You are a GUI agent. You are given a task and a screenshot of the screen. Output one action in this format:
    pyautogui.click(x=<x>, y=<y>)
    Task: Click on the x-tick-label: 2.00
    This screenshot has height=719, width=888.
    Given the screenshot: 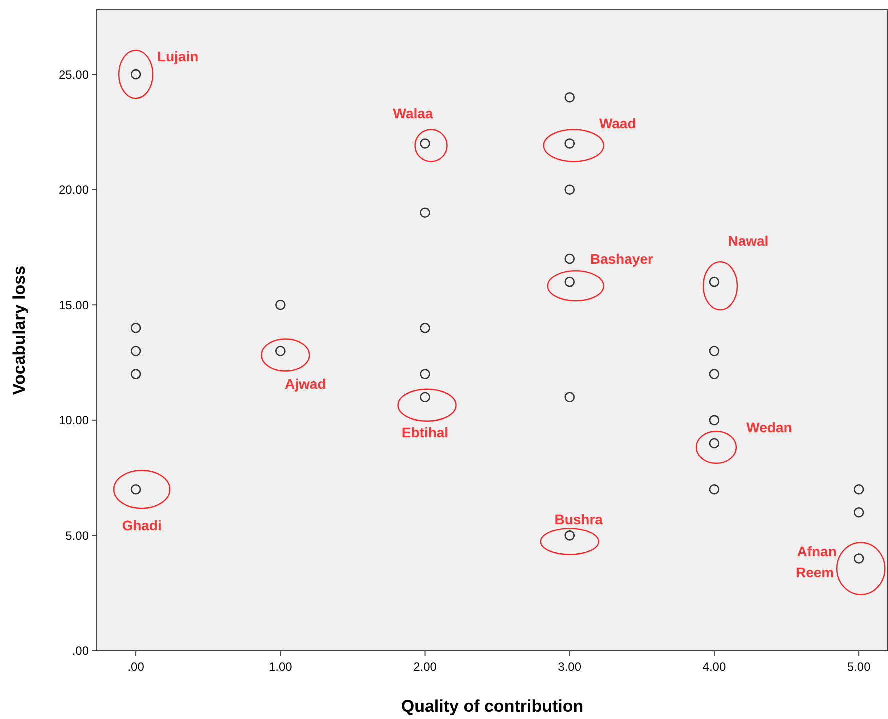 What is the action you would take?
    pyautogui.click(x=426, y=667)
    